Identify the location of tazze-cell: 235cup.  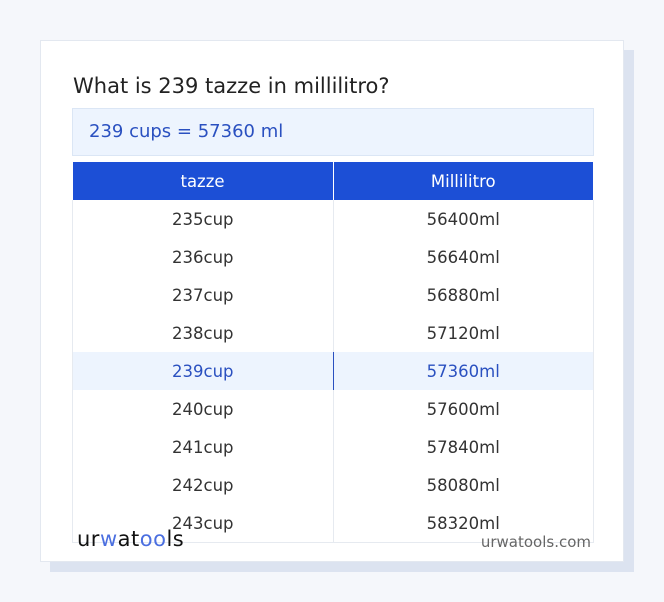
(203, 219).